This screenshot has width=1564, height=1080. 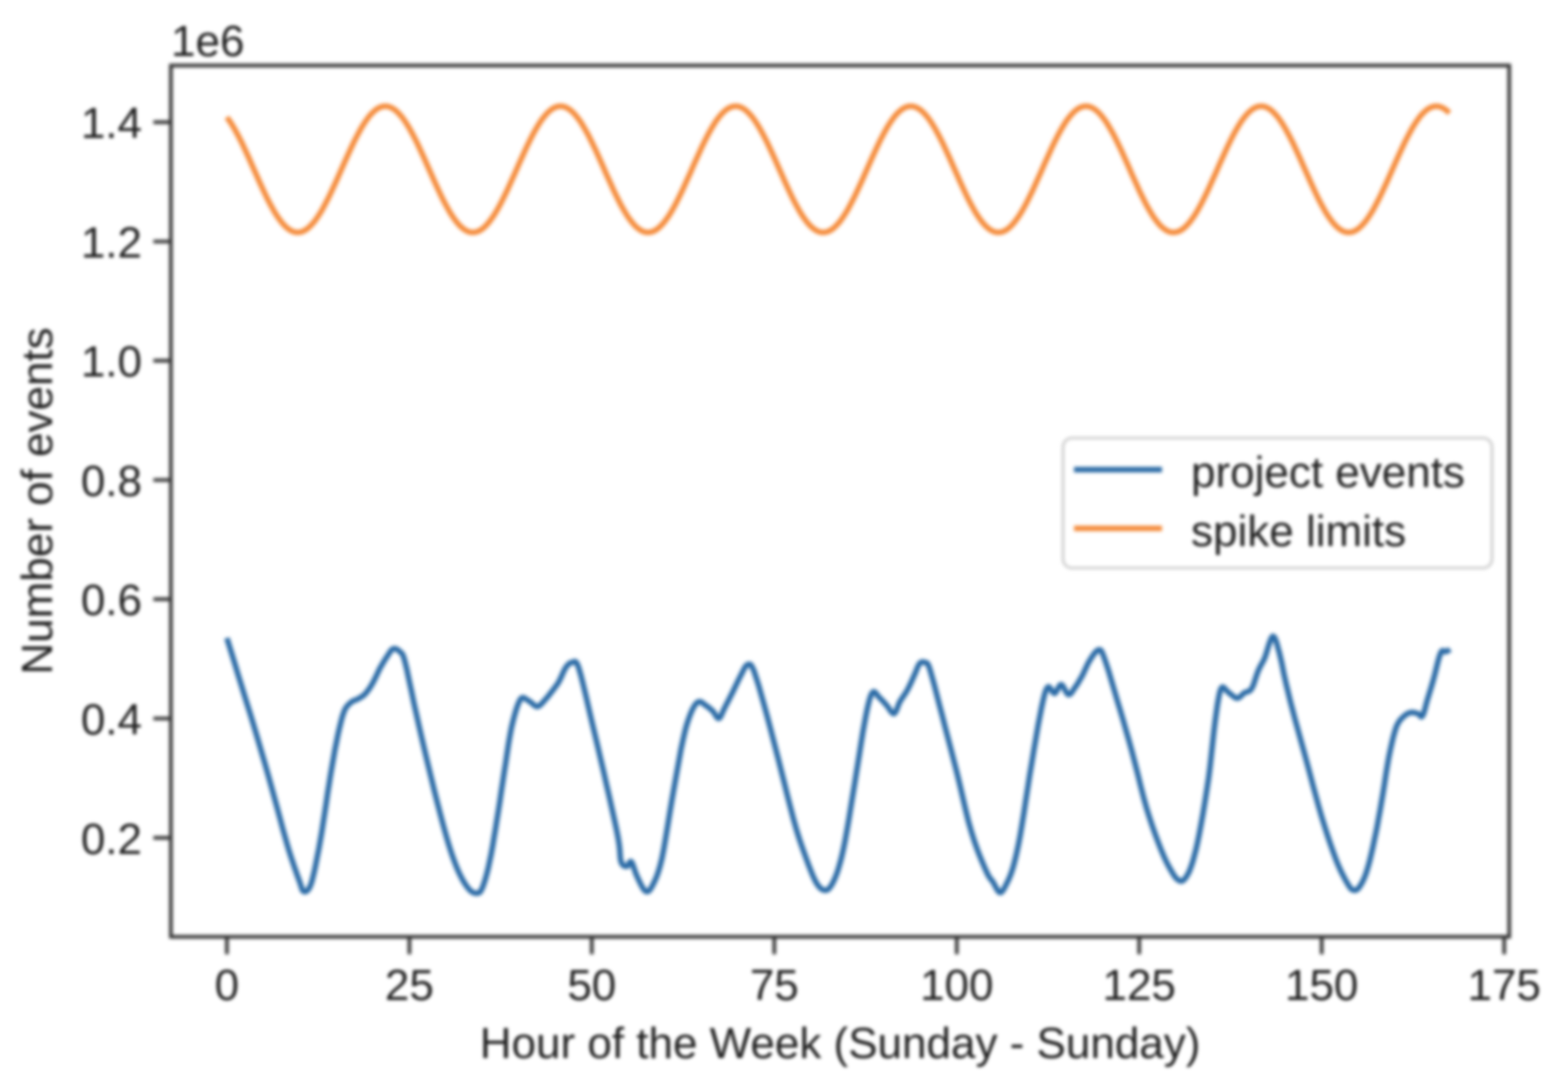 What do you see at coordinates (111, 720) in the screenshot?
I see `svg-text: 0.4` at bounding box center [111, 720].